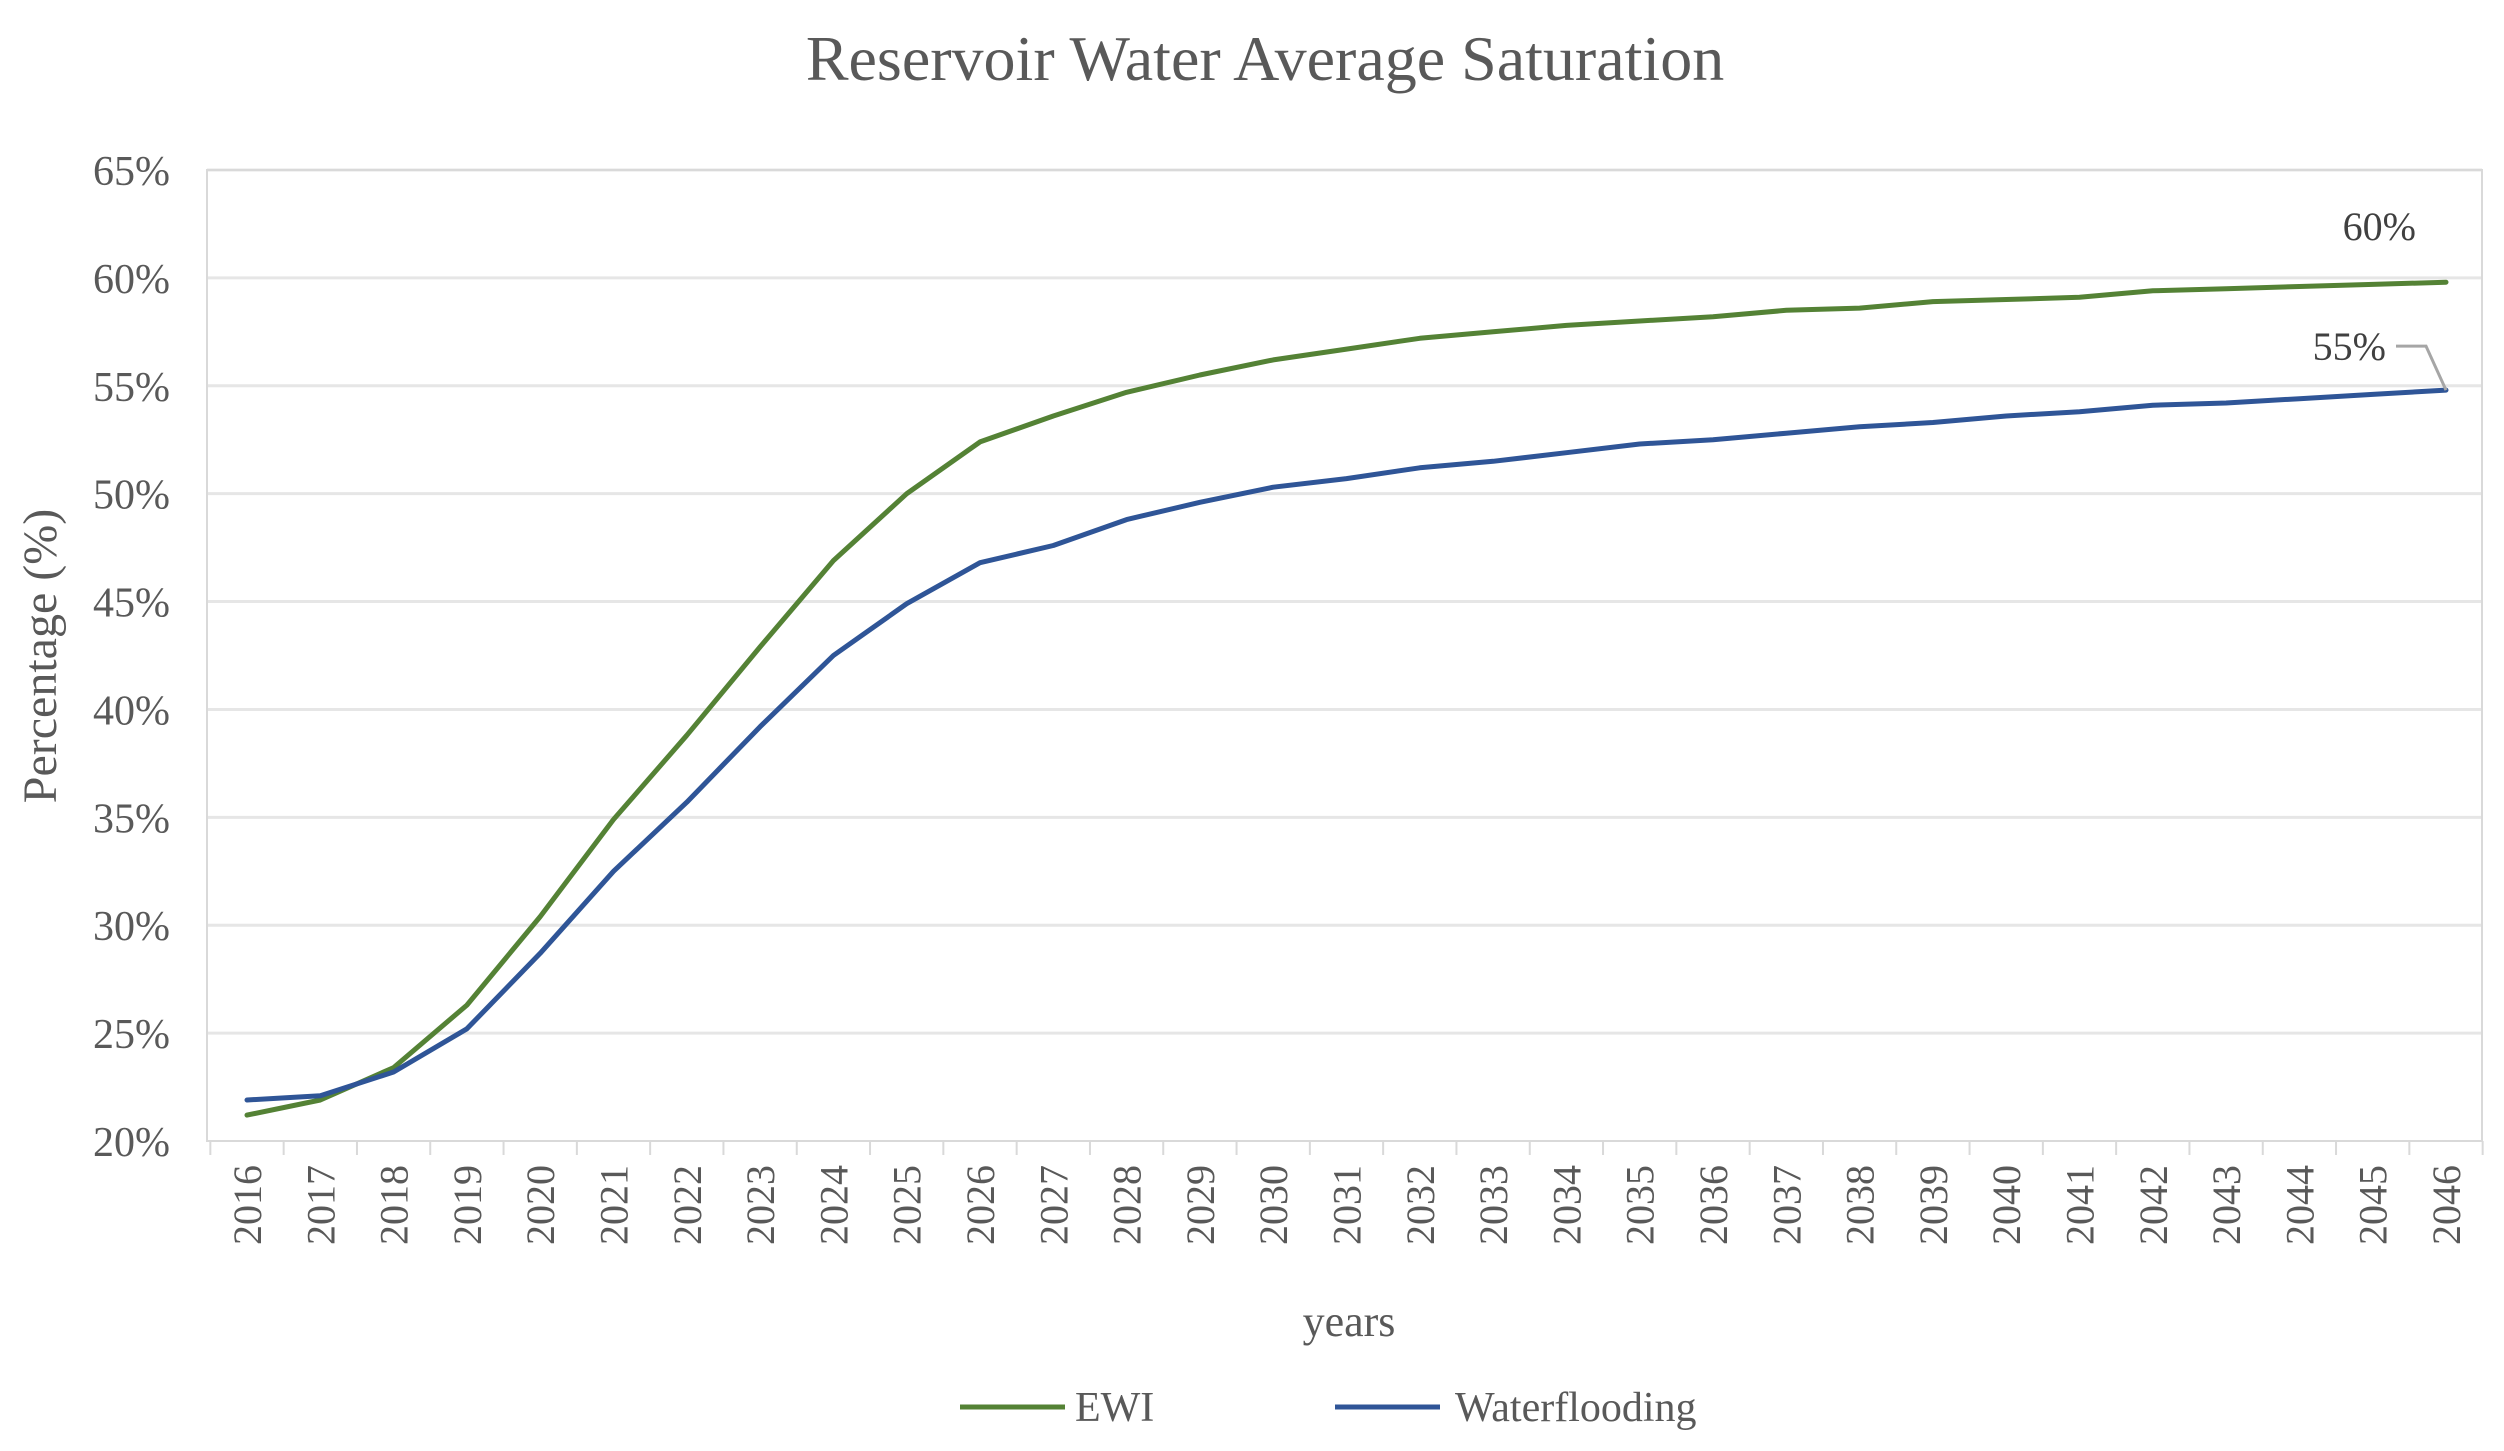 This screenshot has width=2504, height=1451. Describe the element at coordinates (687, 1205) in the screenshot. I see `x-tick-label: 2022` at that location.